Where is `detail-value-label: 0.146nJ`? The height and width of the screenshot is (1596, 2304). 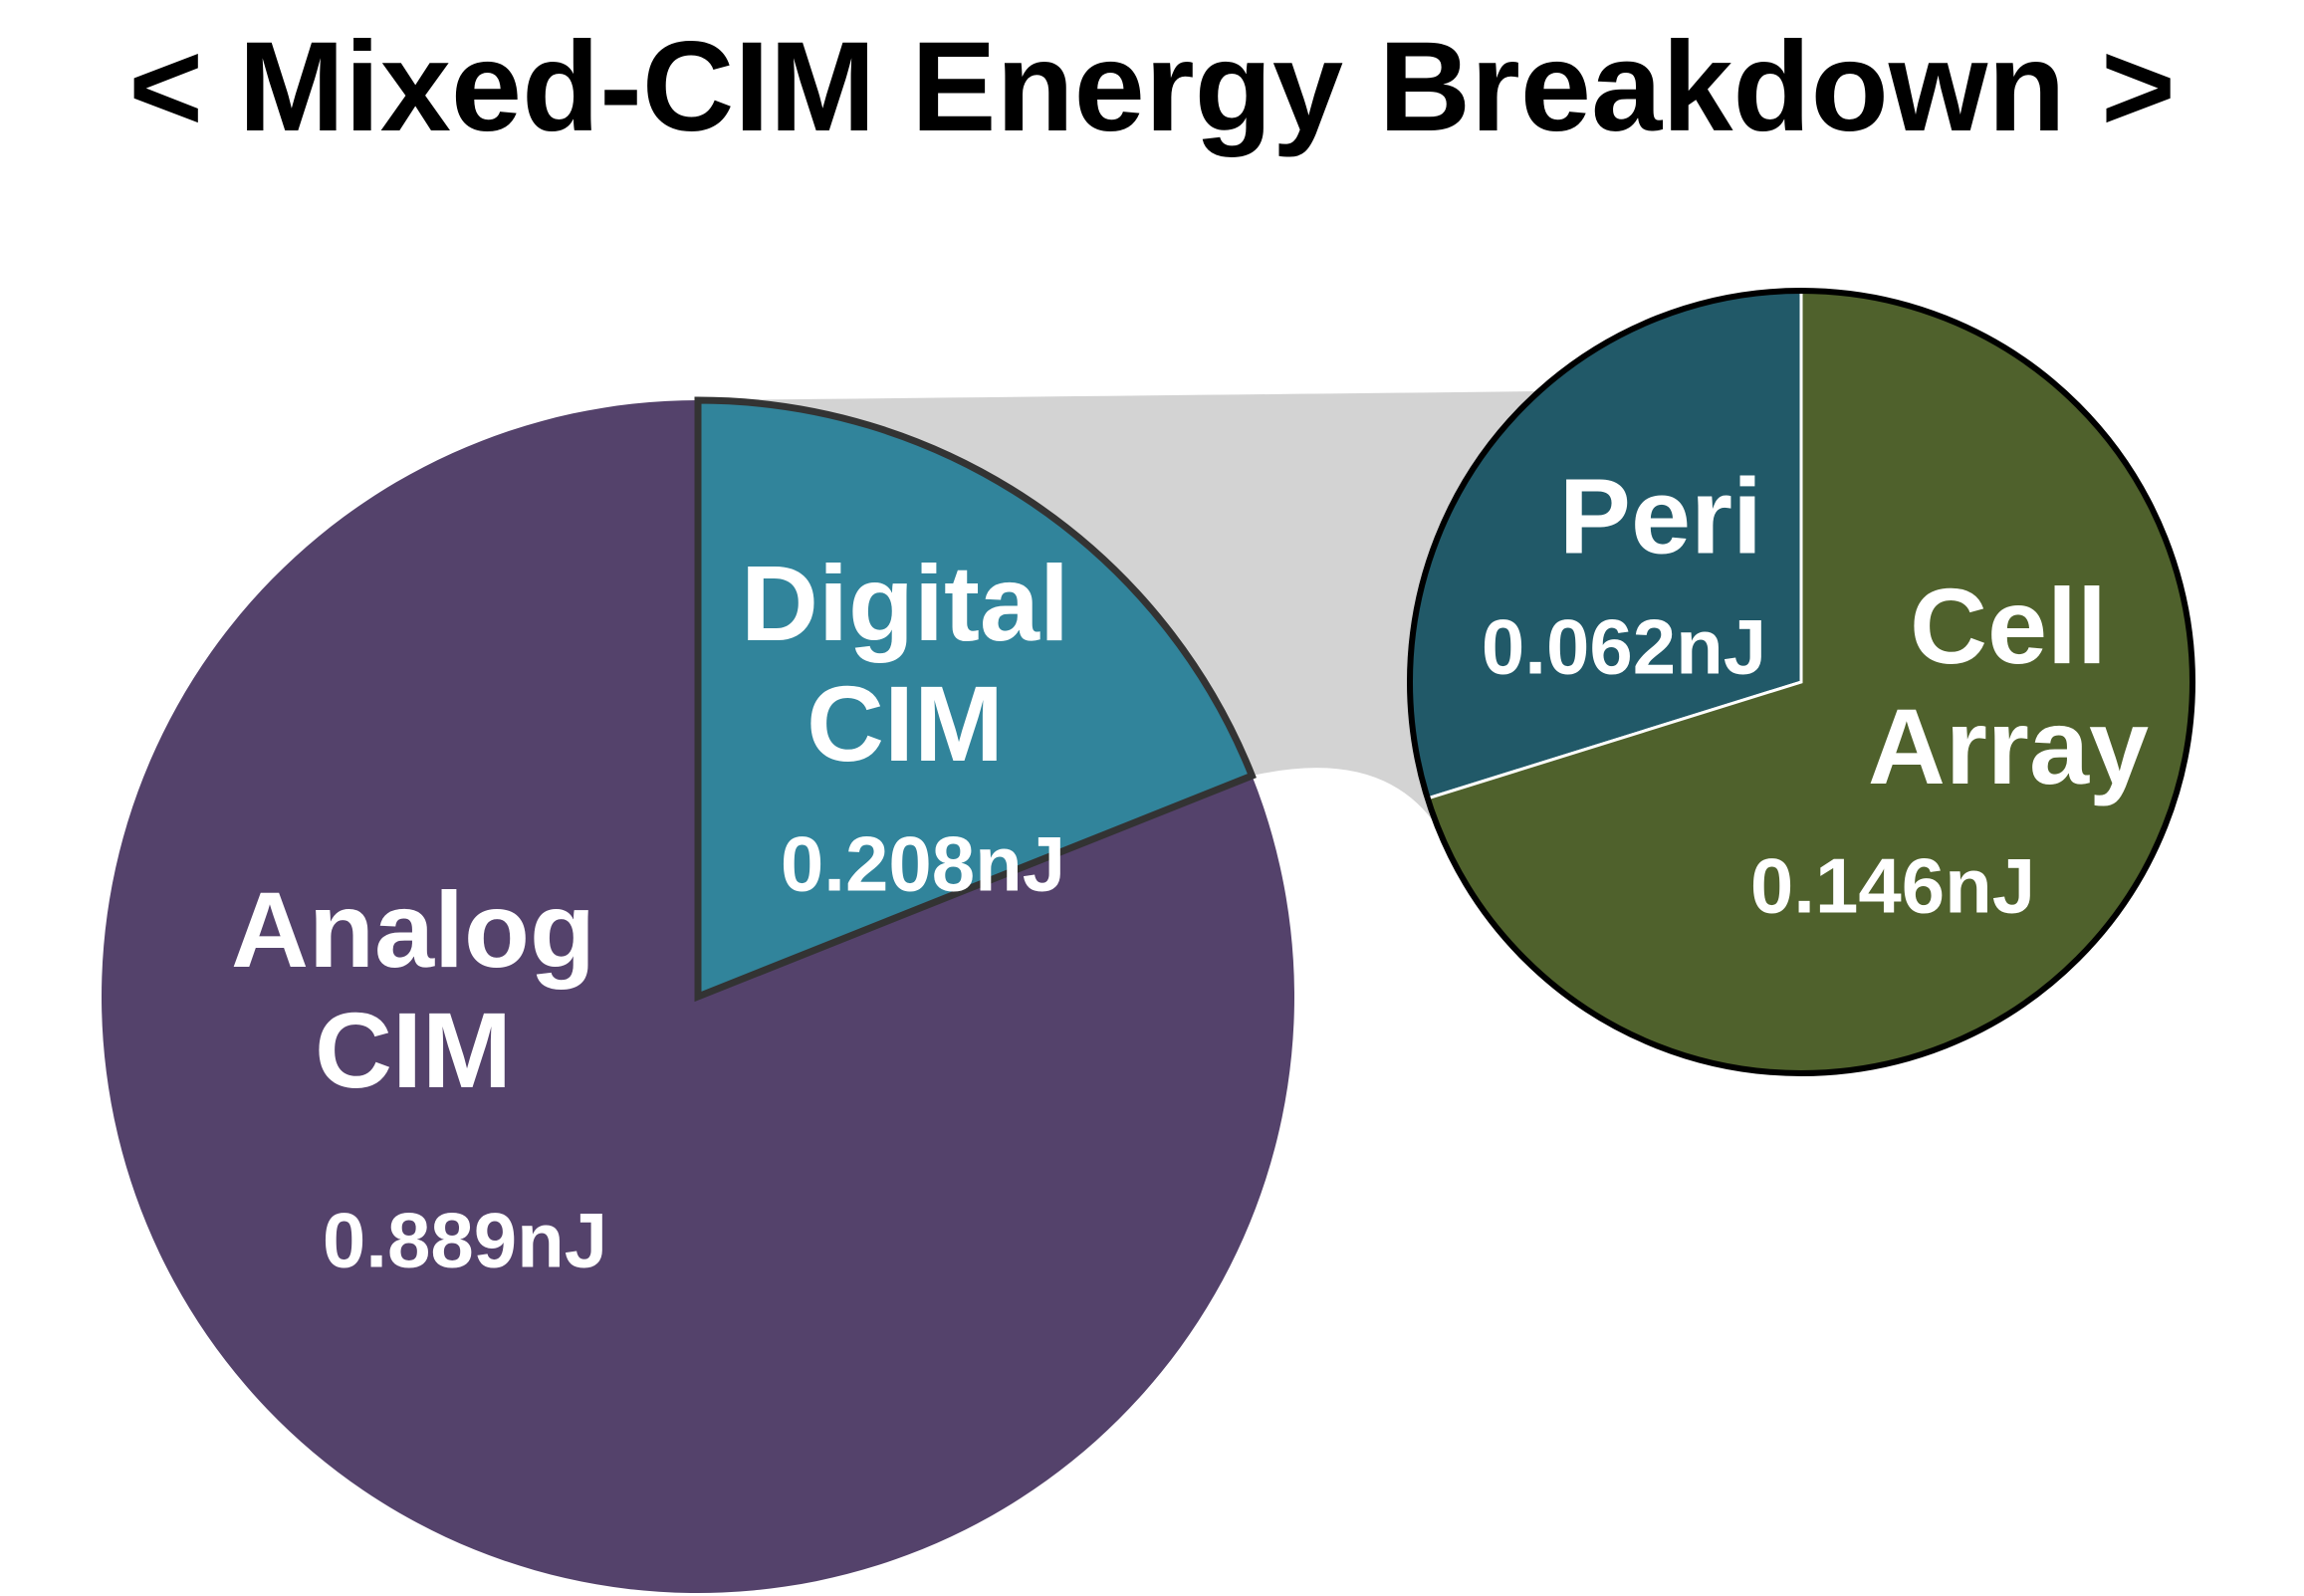
detail-value-label: 0.146nJ is located at coordinates (1892, 885).